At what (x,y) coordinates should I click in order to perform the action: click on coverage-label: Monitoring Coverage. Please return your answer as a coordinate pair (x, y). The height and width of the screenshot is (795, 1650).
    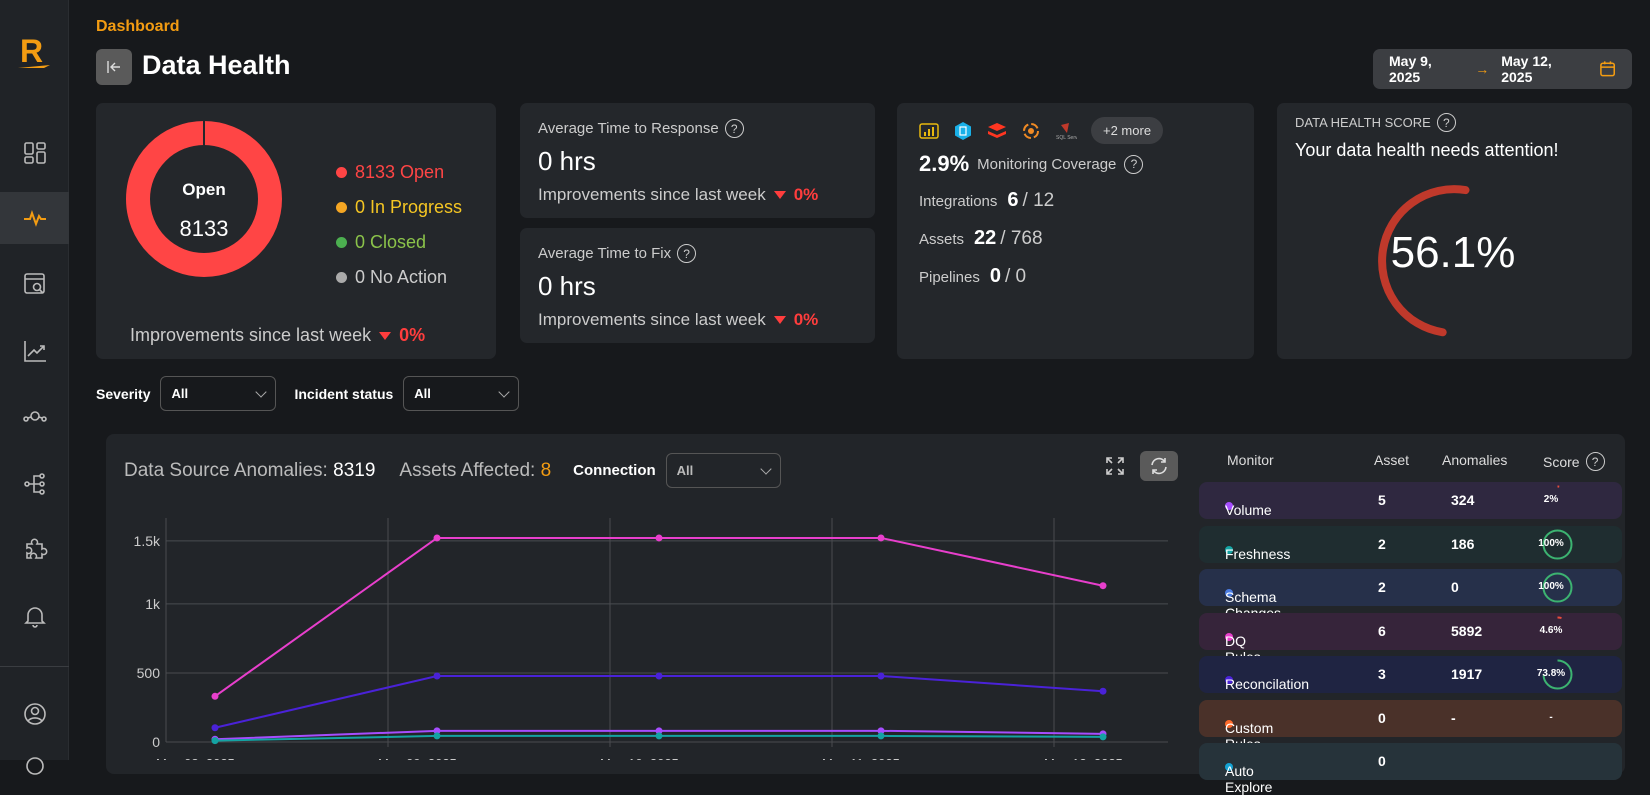
    Looking at the image, I should click on (1047, 164).